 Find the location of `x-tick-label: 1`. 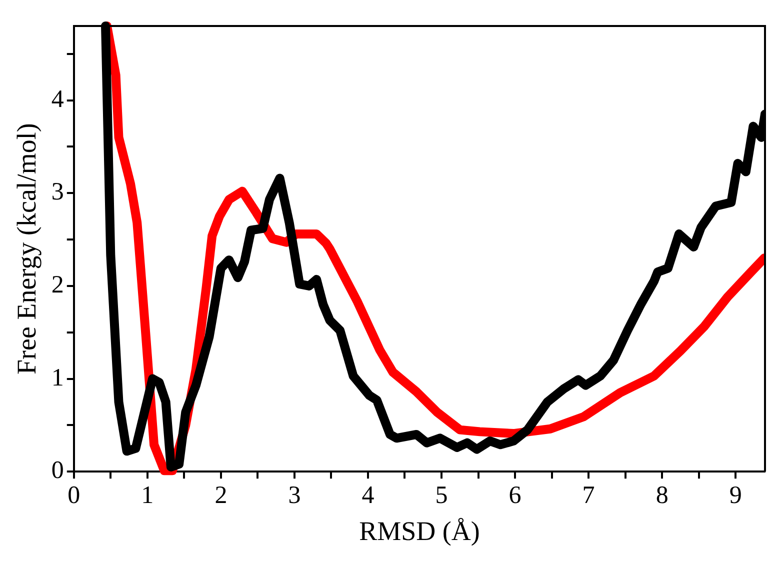

x-tick-label: 1 is located at coordinates (147, 496).